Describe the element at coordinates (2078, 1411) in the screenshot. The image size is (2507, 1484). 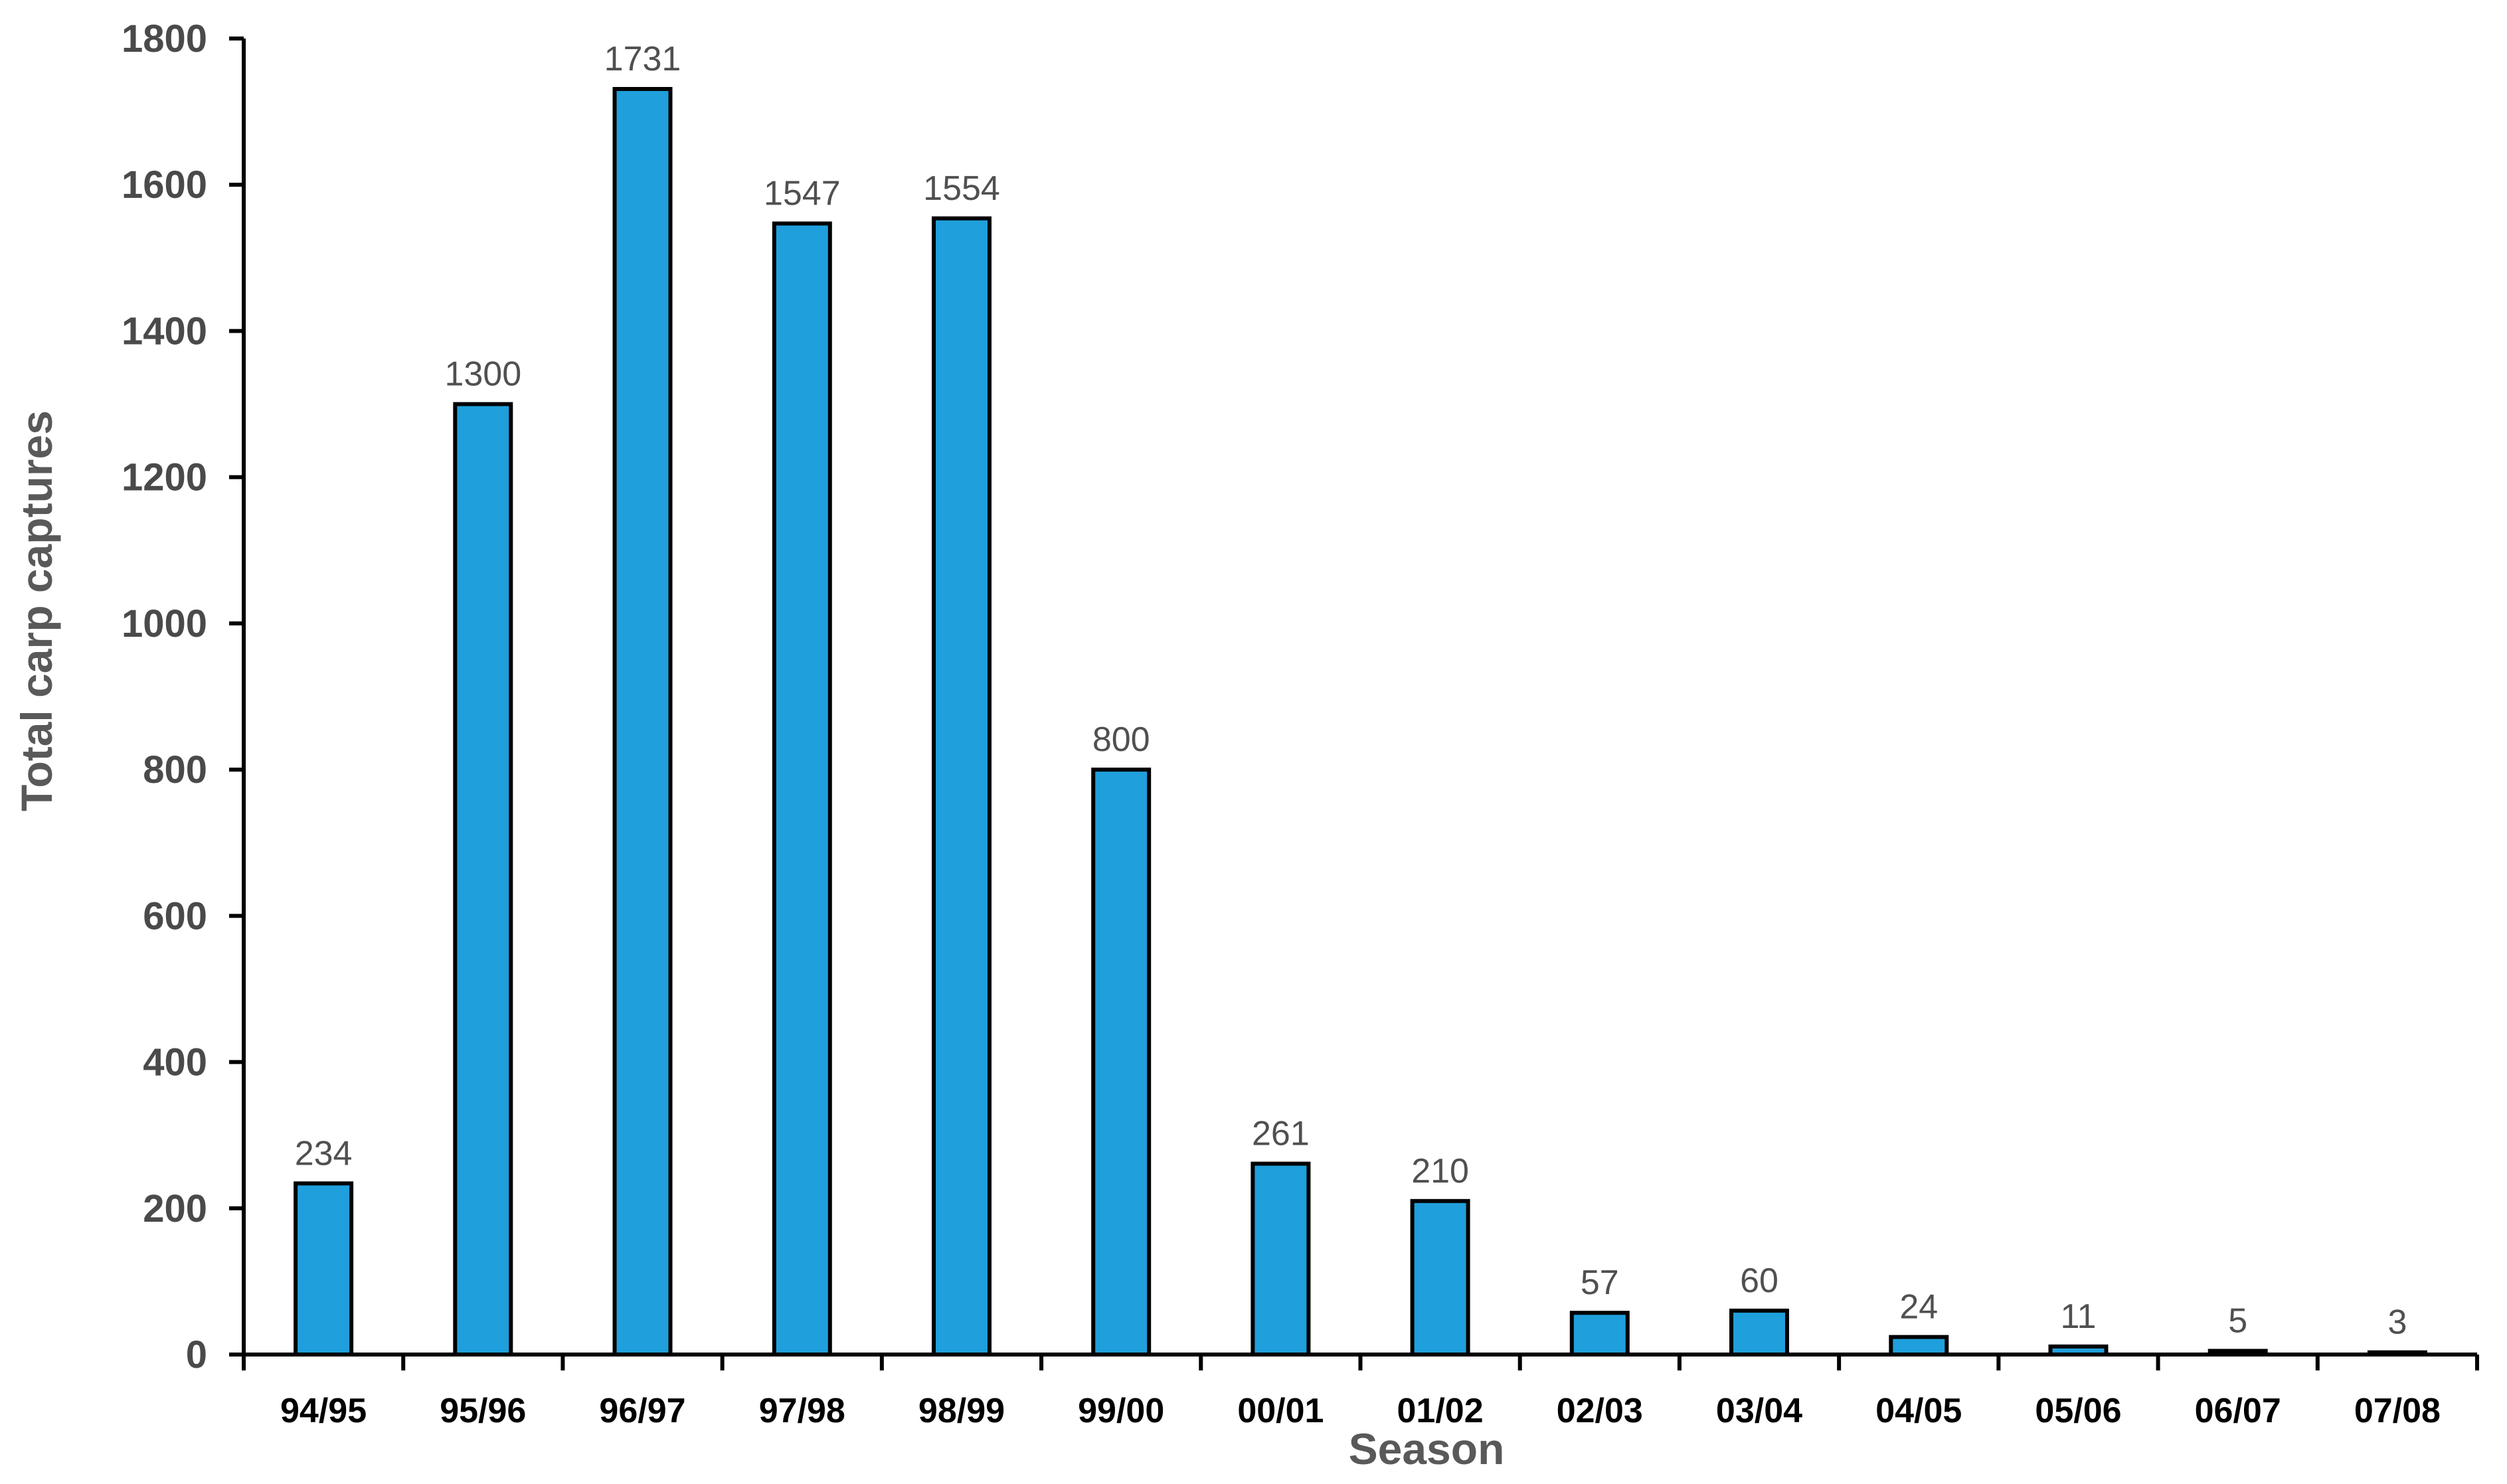
I see `x-tick-label: 05/06` at that location.